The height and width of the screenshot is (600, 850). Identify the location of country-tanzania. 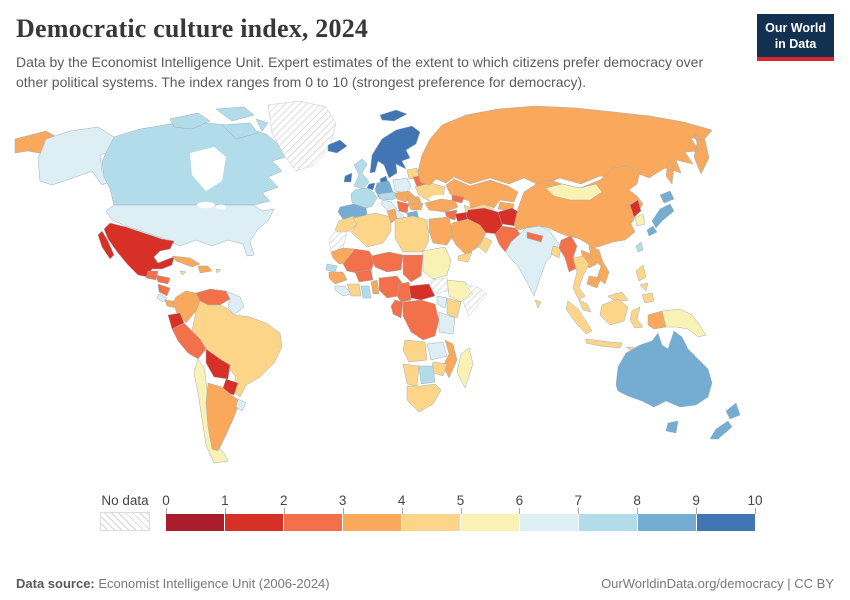
(447, 322).